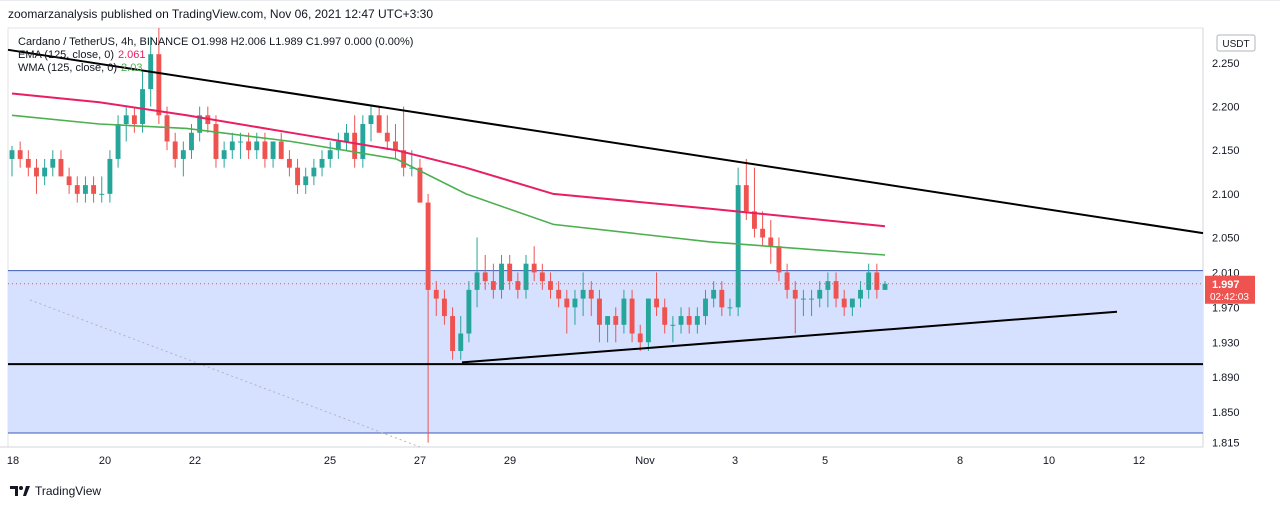 The height and width of the screenshot is (509, 1280). What do you see at coordinates (789, 337) in the screenshot?
I see `ascending-trendline` at bounding box center [789, 337].